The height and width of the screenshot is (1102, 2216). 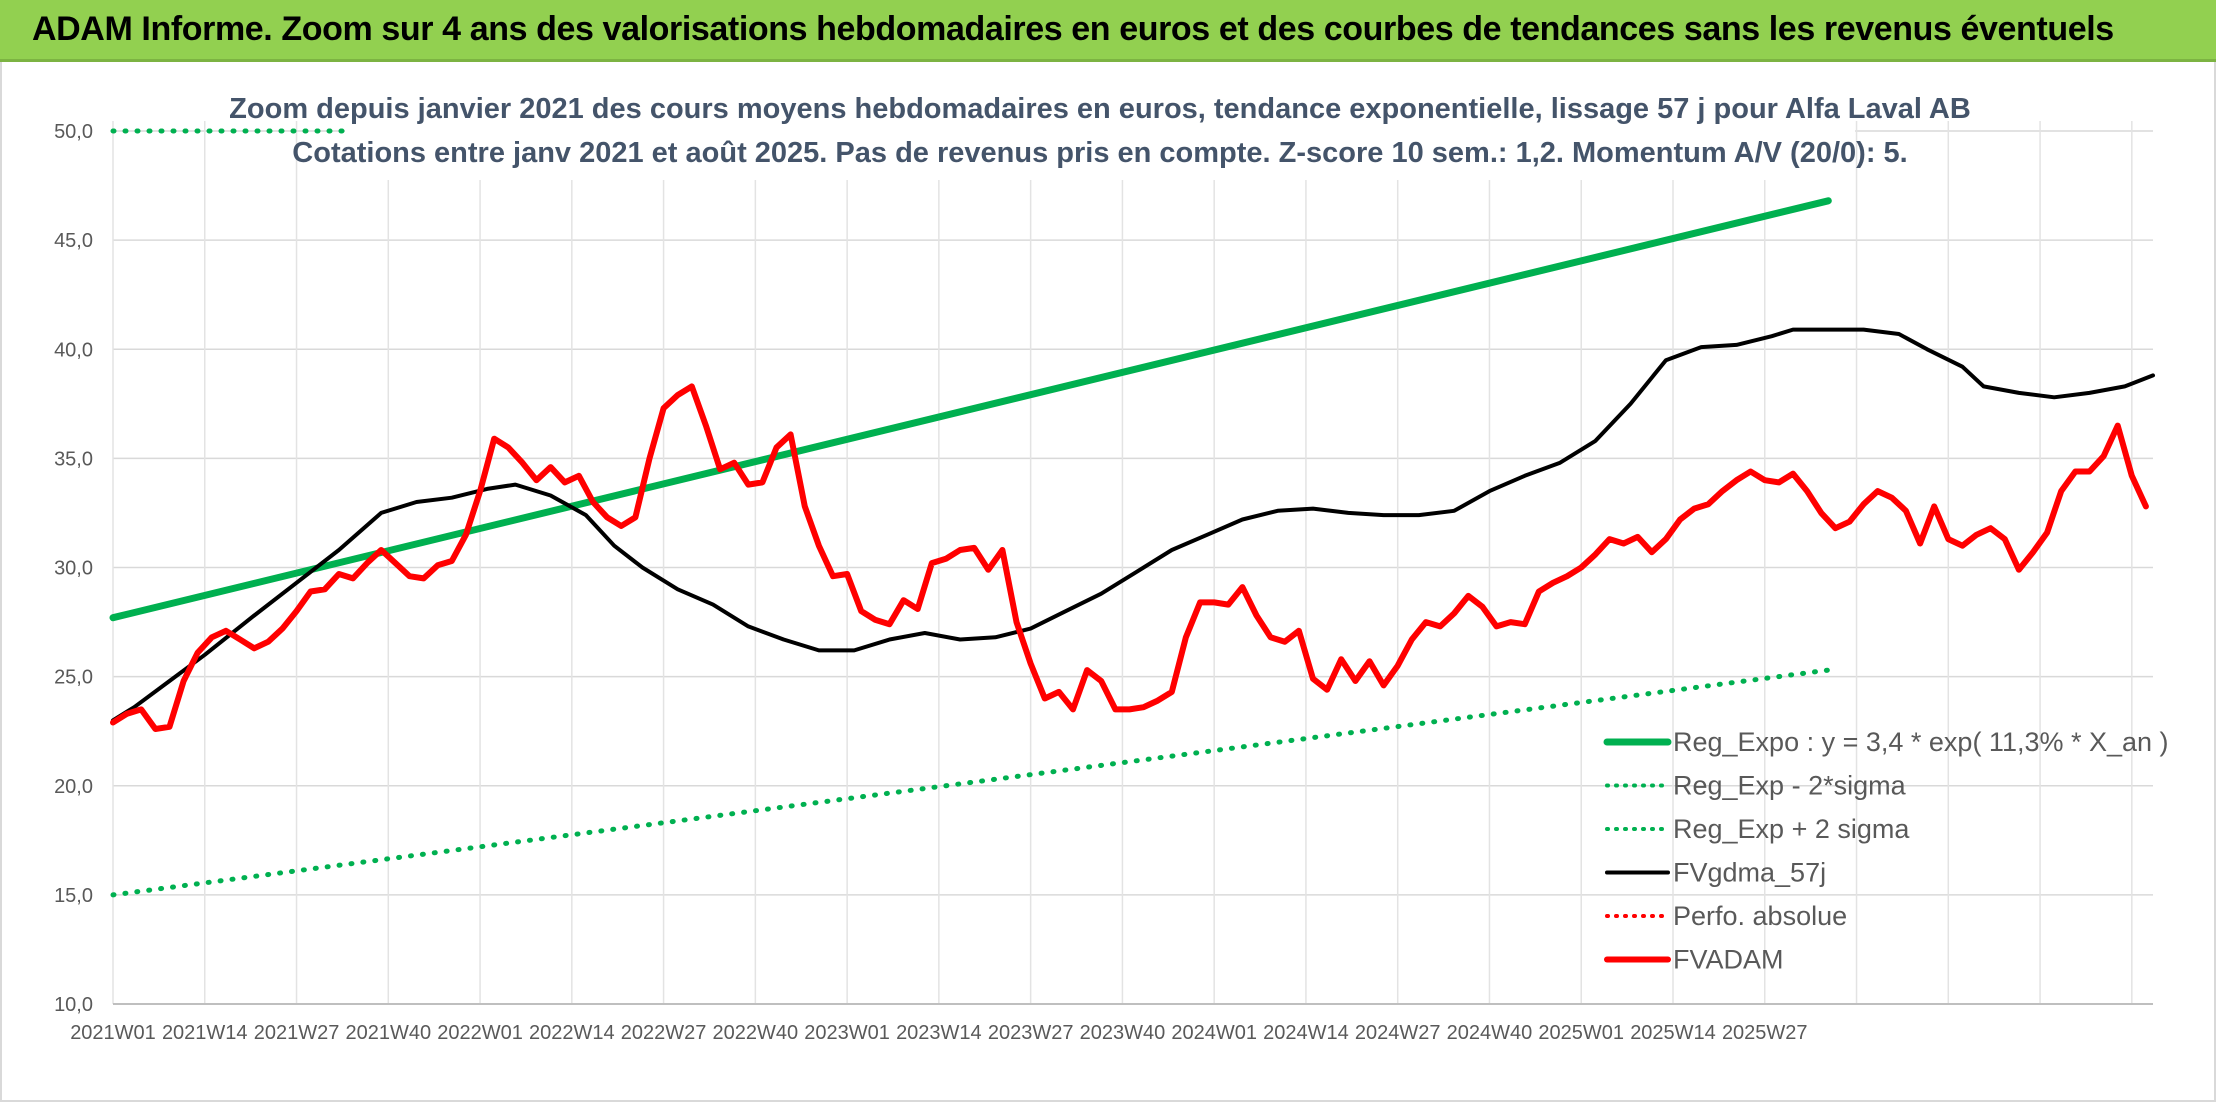 What do you see at coordinates (297, 1033) in the screenshot?
I see `x-tick-label: 2021W27` at bounding box center [297, 1033].